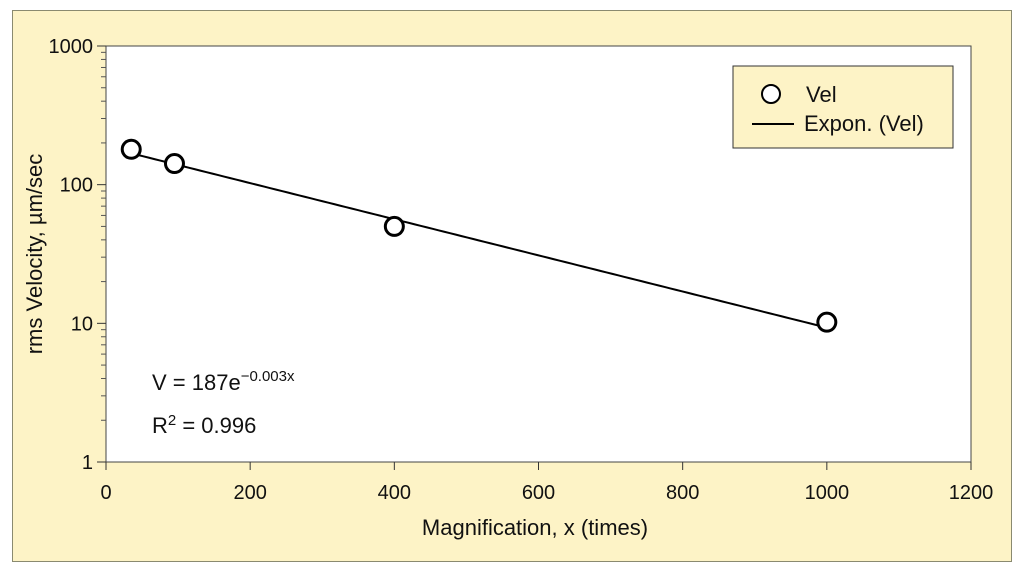 The height and width of the screenshot is (575, 1024). Describe the element at coordinates (394, 493) in the screenshot. I see `x-tick-label: 400` at that location.